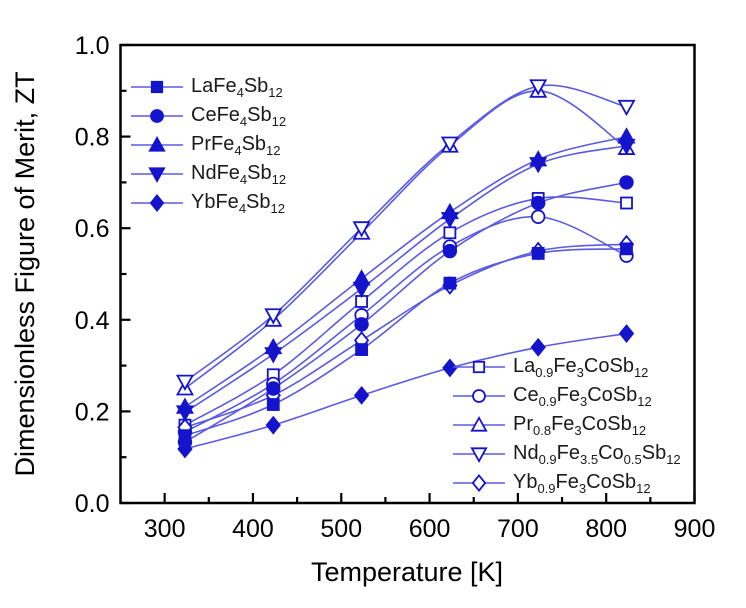  I want to click on x-tick-label: 800, so click(606, 529).